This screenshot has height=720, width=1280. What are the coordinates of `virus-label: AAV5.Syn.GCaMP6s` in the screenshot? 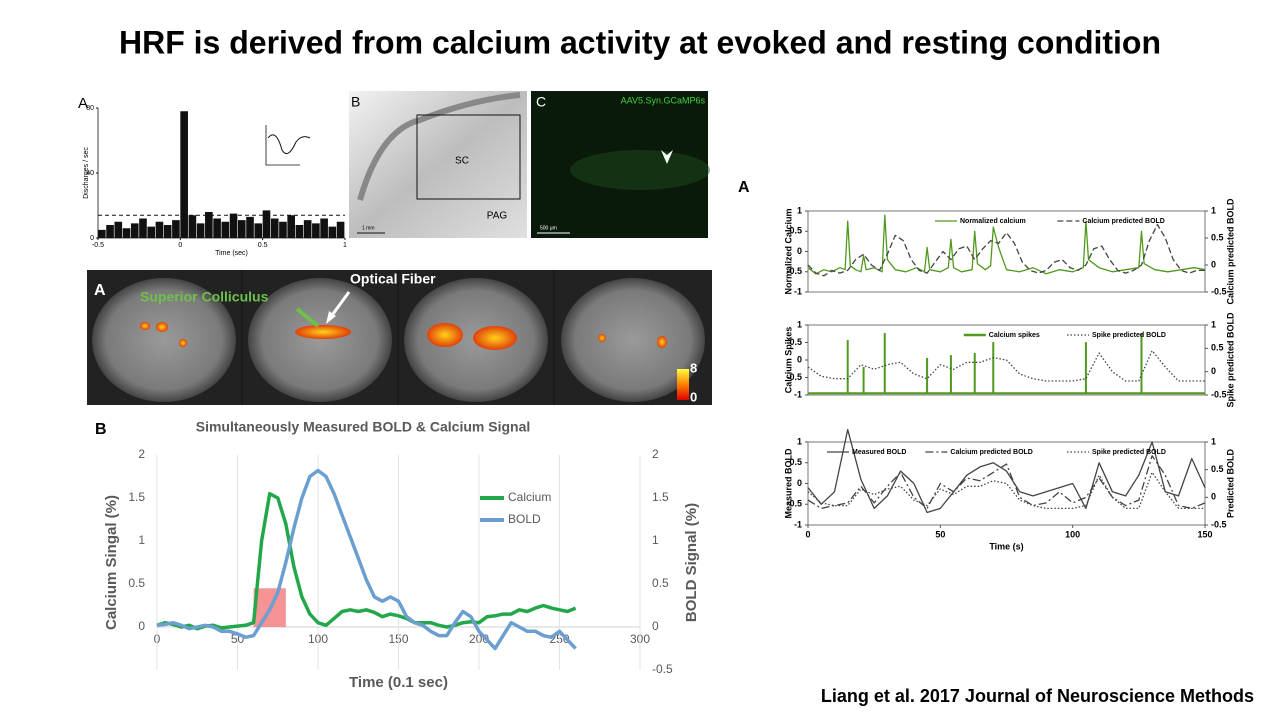 It's located at (663, 100).